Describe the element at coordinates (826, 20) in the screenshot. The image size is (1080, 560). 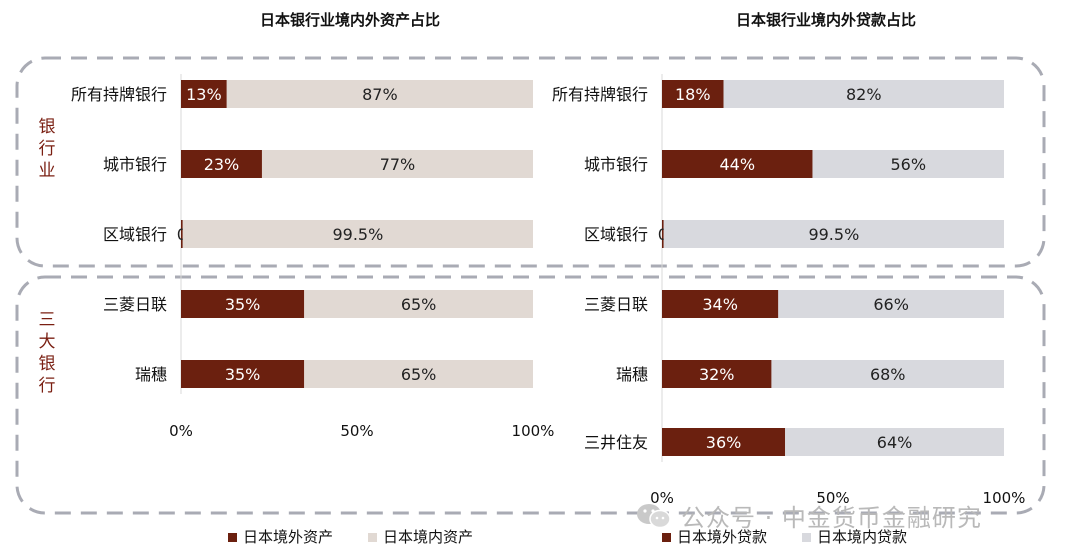
I see `chart-title: 日本银行业境内外贷款占比` at that location.